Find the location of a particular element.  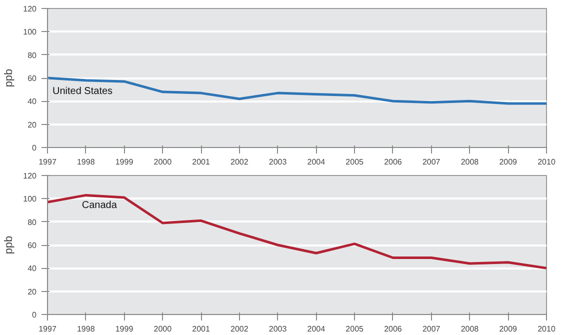

series-label: Canada is located at coordinates (100, 206).